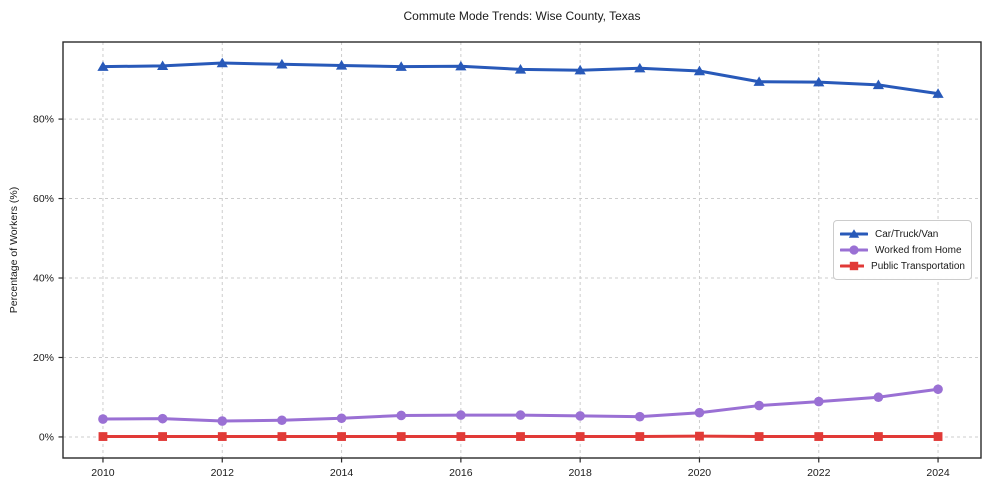  Describe the element at coordinates (852, 266) in the screenshot. I see `square-marker-icon` at that location.